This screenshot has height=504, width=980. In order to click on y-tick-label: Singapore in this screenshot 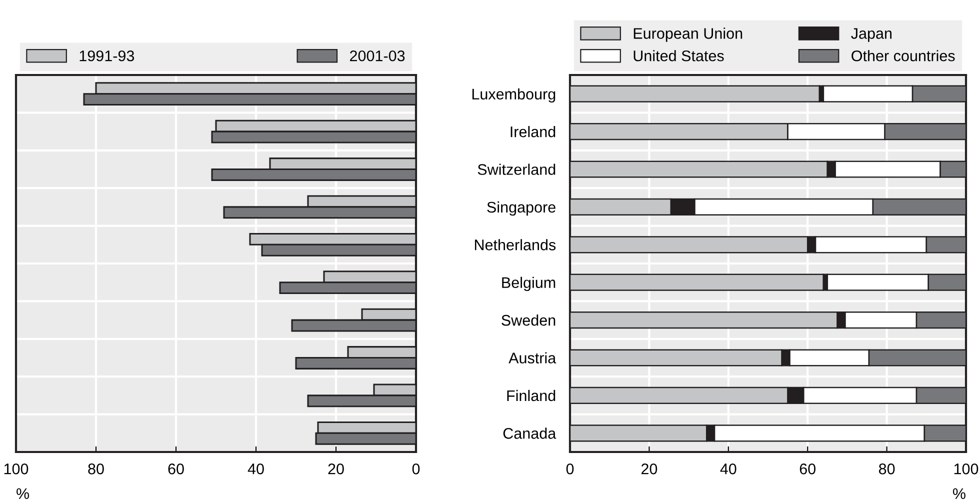, I will do `click(521, 208)`.